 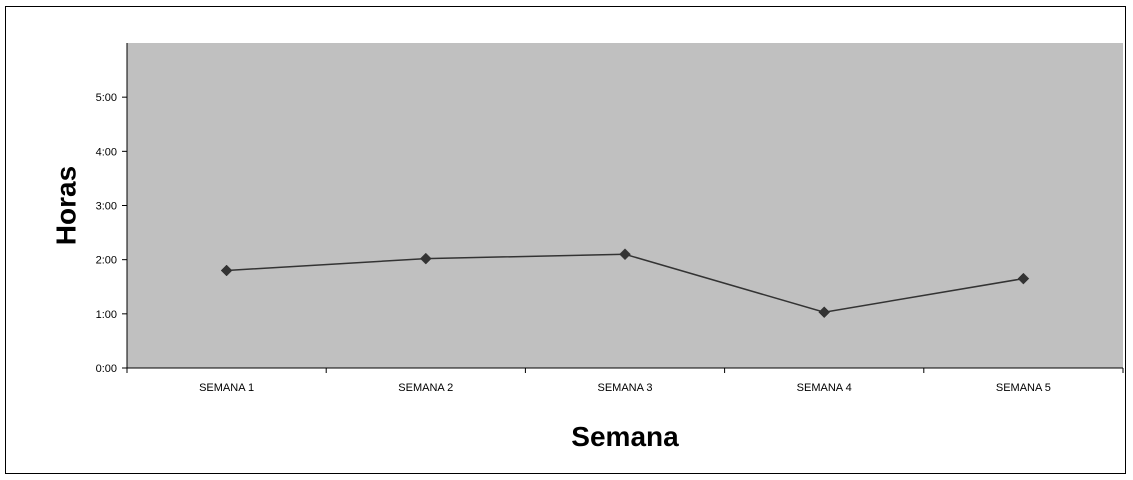 I want to click on x-tick-label: SEMANA 3, so click(x=624, y=388).